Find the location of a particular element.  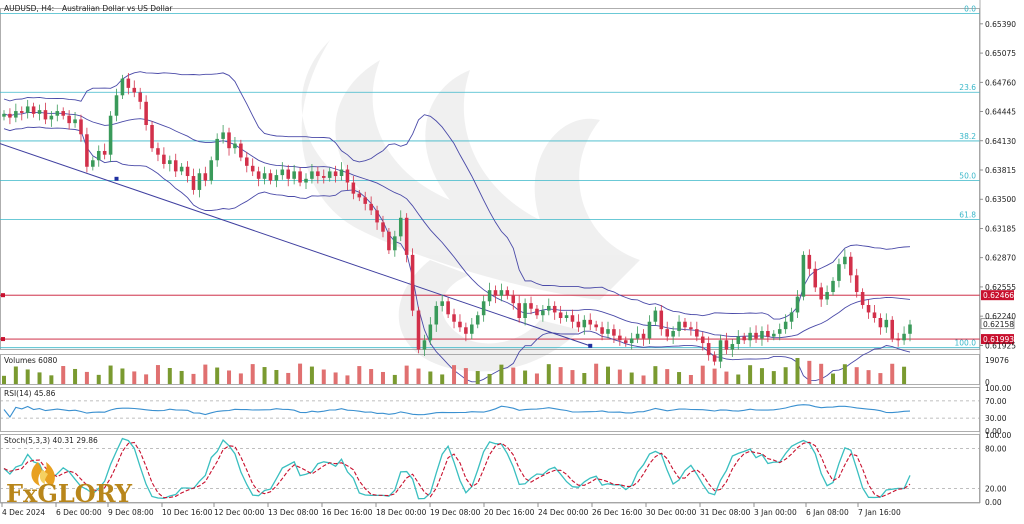

time-tick-label: 6 Dec 00:00 is located at coordinates (79, 512).